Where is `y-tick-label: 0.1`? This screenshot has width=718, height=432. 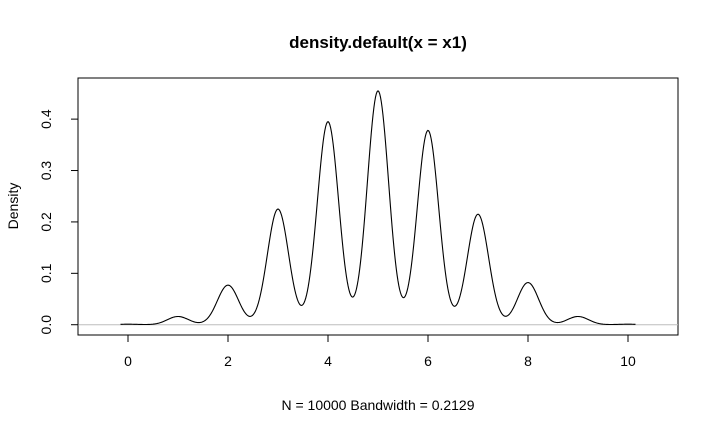
y-tick-label: 0.1 is located at coordinates (46, 273).